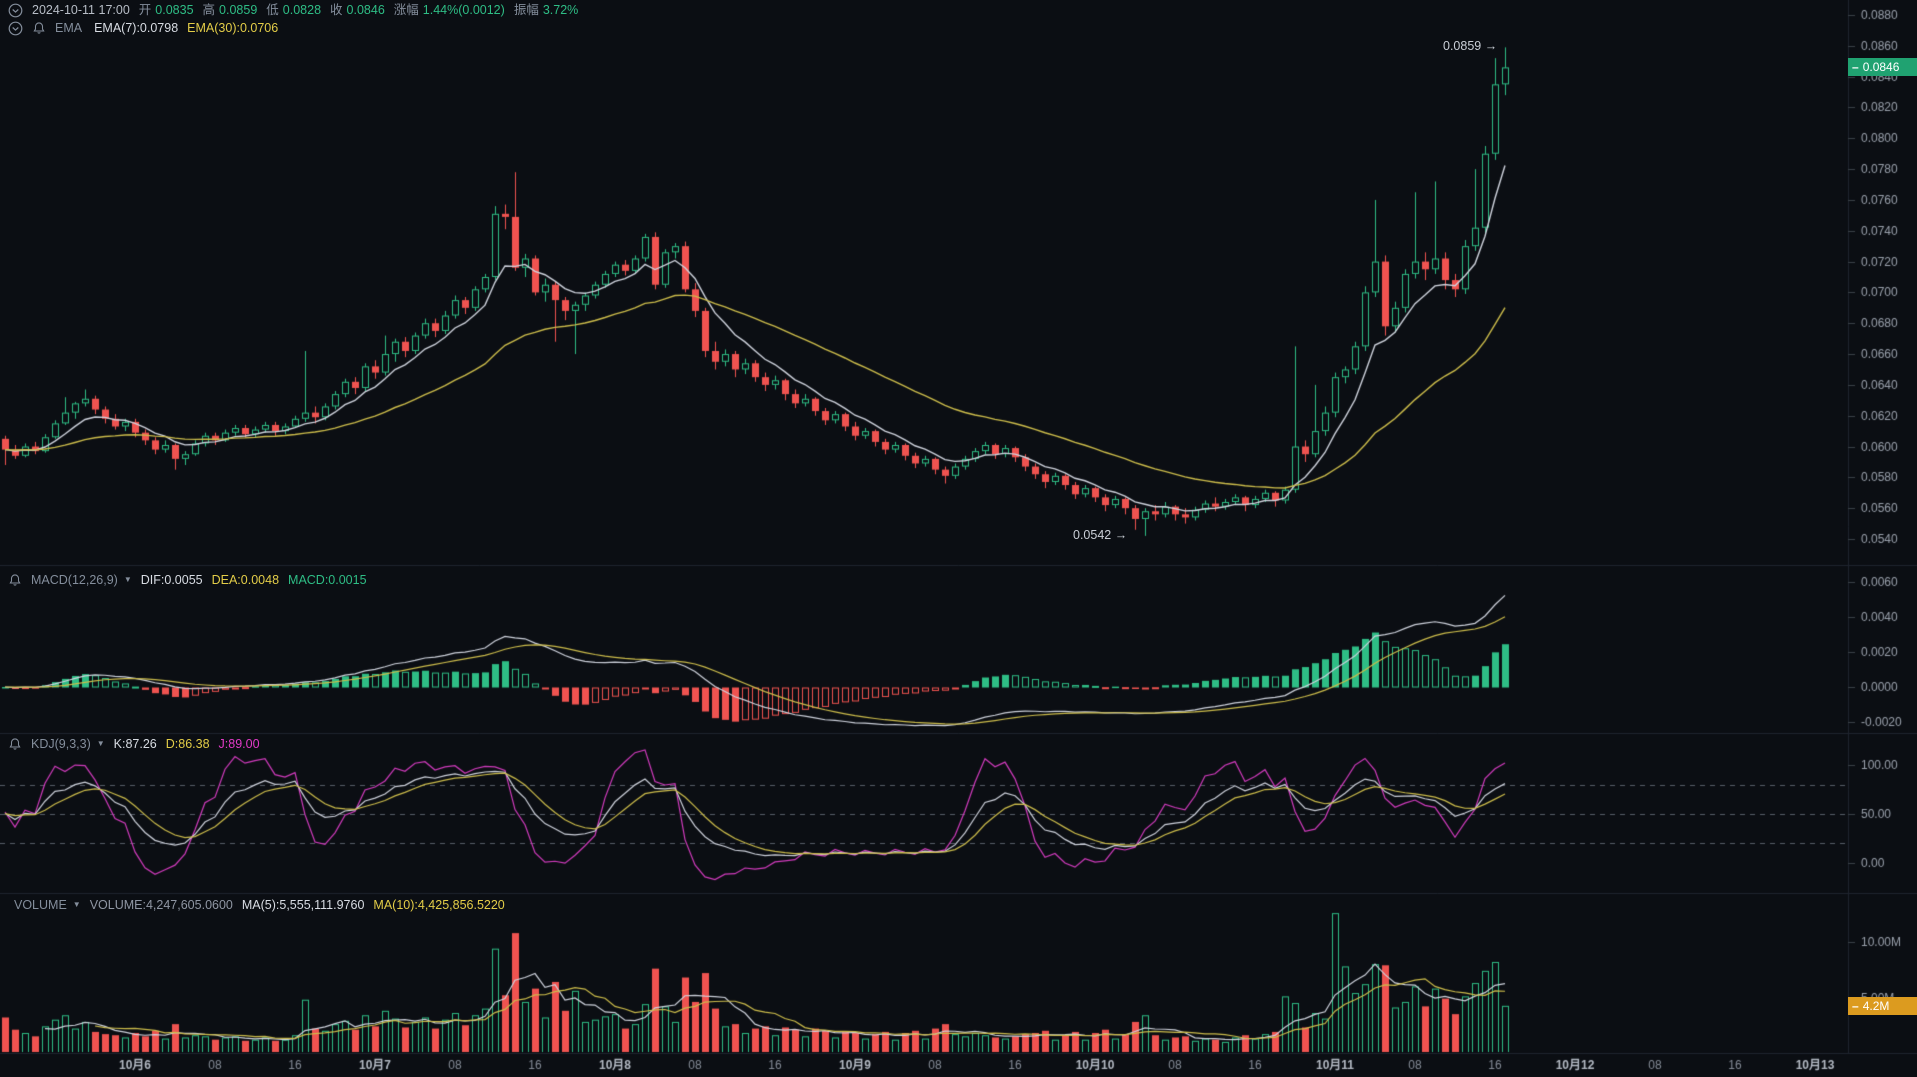  Describe the element at coordinates (1470, 46) in the screenshot. I see `high-price-annotation: 0.0859 →` at that location.